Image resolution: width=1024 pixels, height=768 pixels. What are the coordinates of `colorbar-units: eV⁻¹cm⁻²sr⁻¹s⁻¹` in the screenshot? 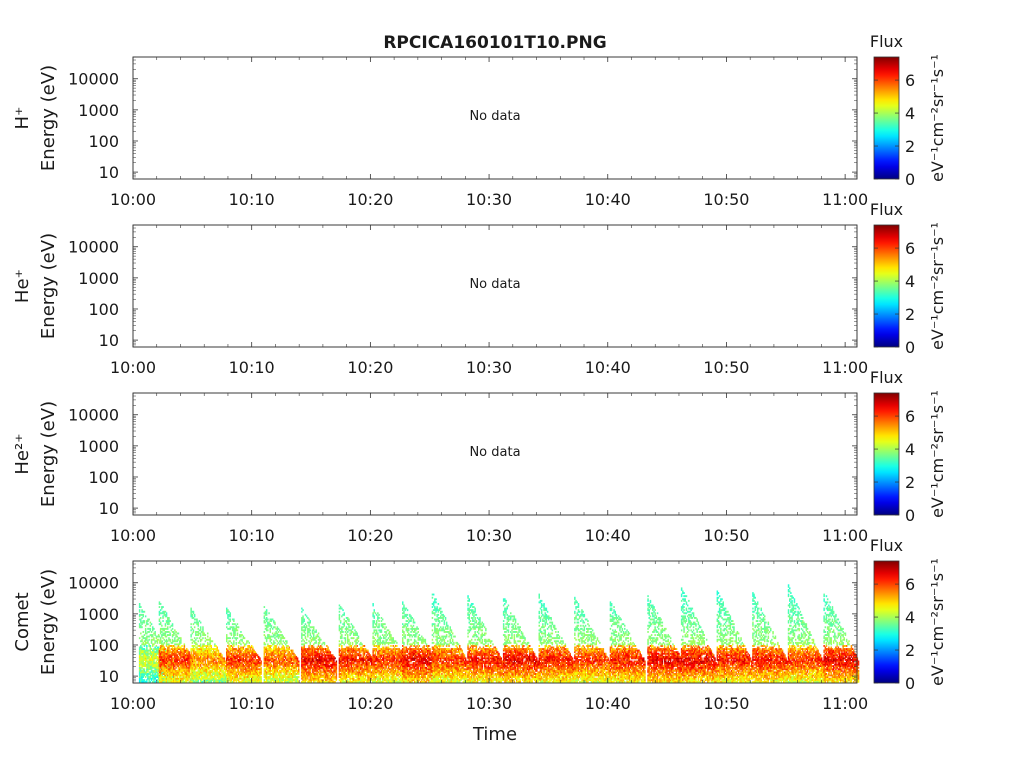 It's located at (937, 118).